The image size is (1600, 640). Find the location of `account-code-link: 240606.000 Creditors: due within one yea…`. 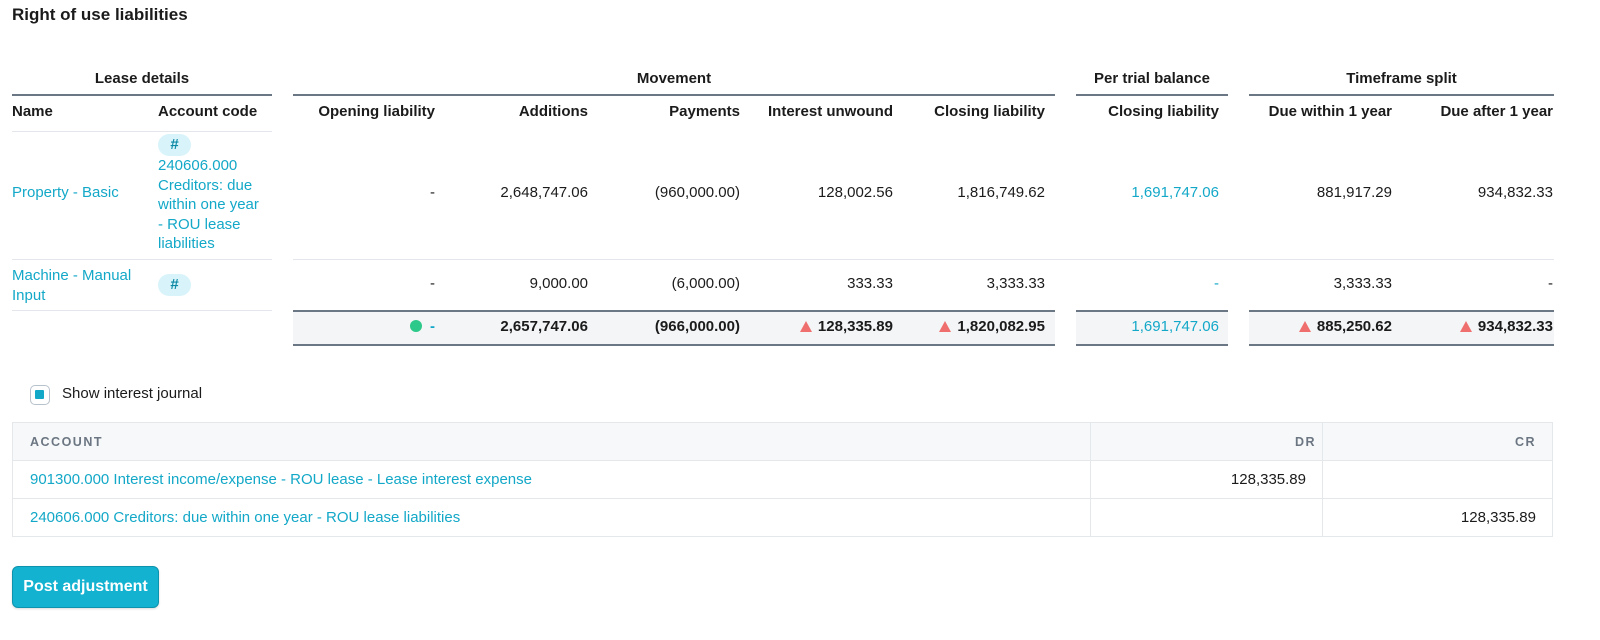

account-code-link: 240606.000 Creditors: due within one yea… is located at coordinates (208, 204).